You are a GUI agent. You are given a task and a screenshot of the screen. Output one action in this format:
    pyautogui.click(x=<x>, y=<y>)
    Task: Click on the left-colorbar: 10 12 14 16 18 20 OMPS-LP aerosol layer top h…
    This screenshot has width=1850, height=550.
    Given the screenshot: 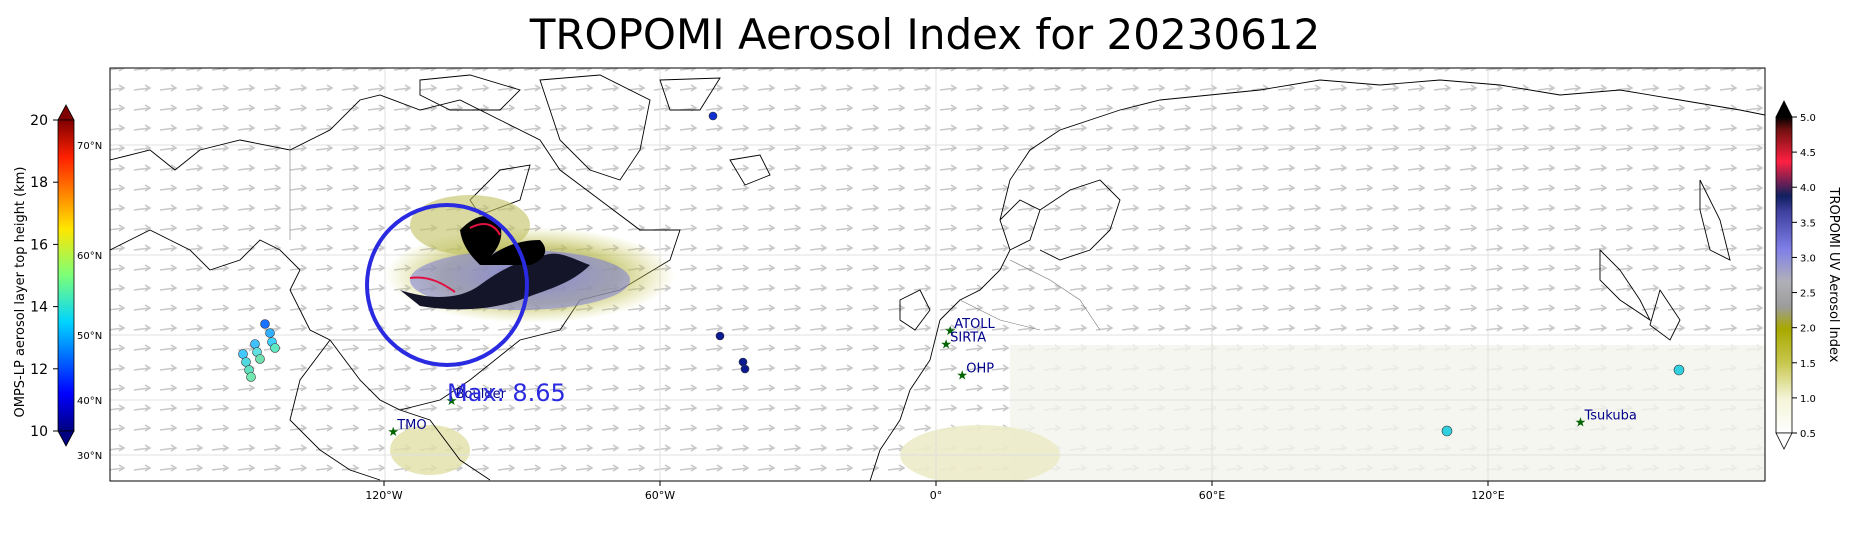 What is the action you would take?
    pyautogui.click(x=57, y=283)
    